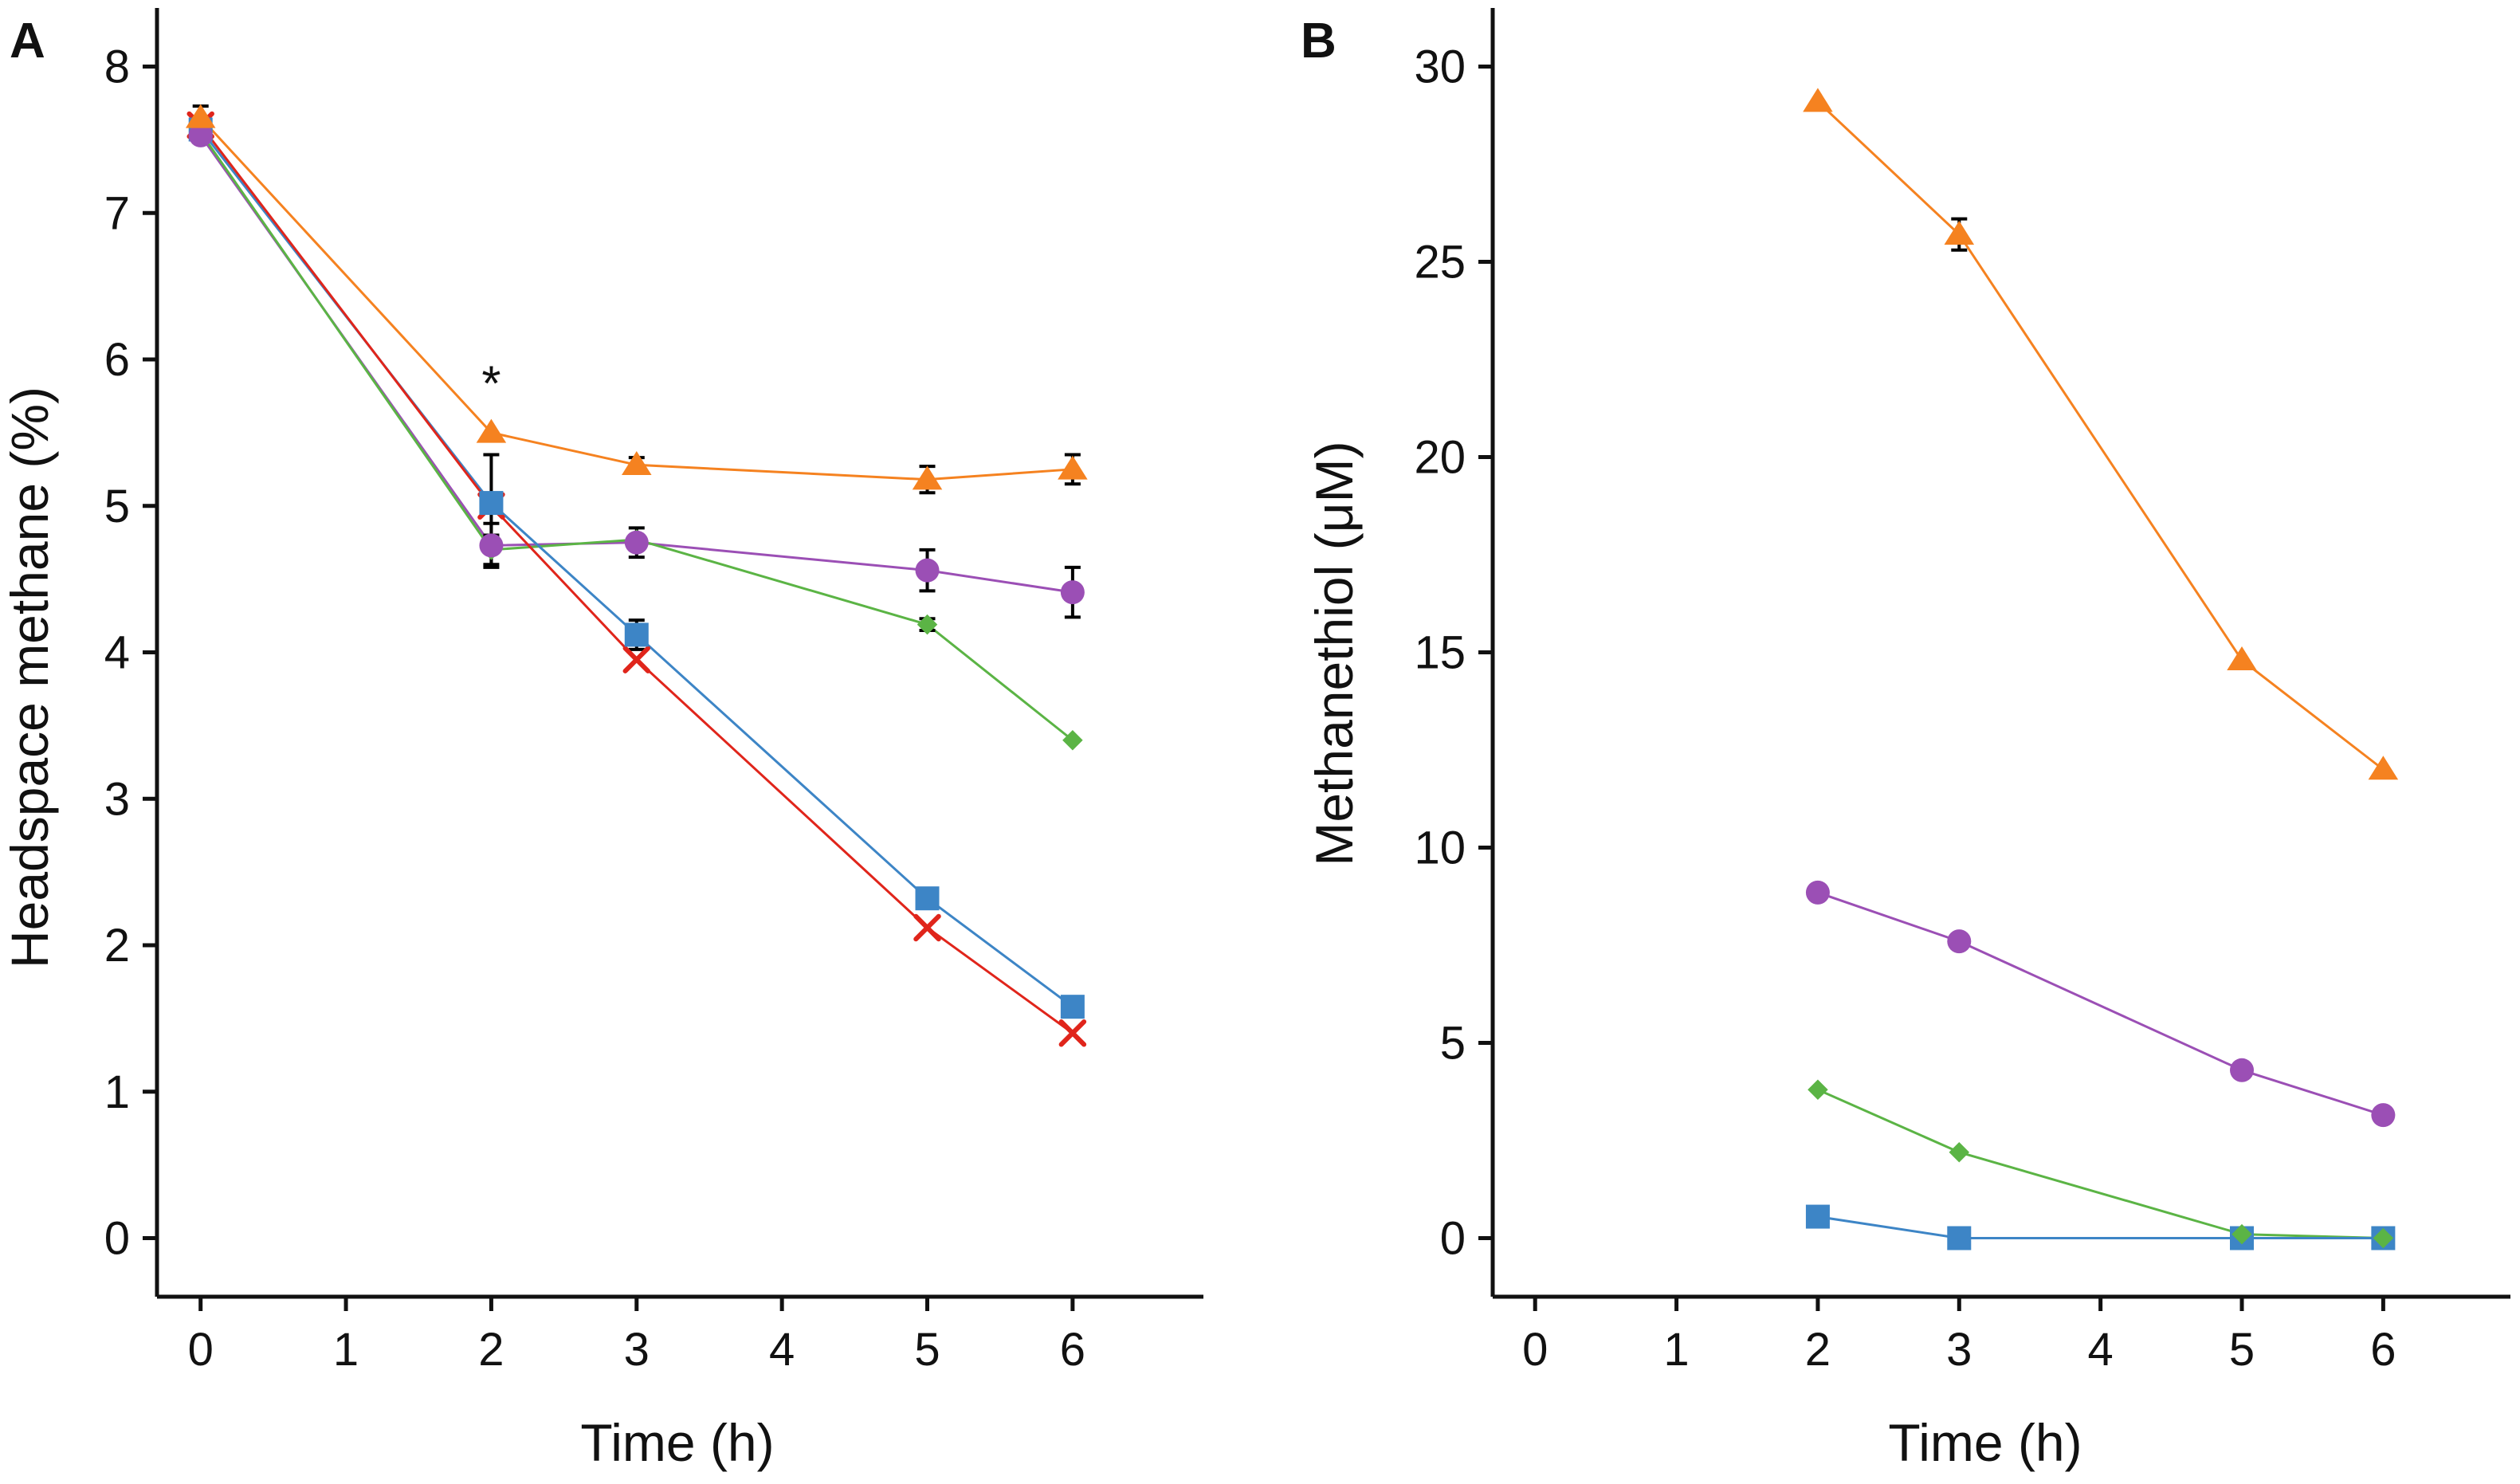 Image resolution: width=2520 pixels, height=1484 pixels. Describe the element at coordinates (1453, 1239) in the screenshot. I see `panel-b-y-tick-label: 0` at that location.